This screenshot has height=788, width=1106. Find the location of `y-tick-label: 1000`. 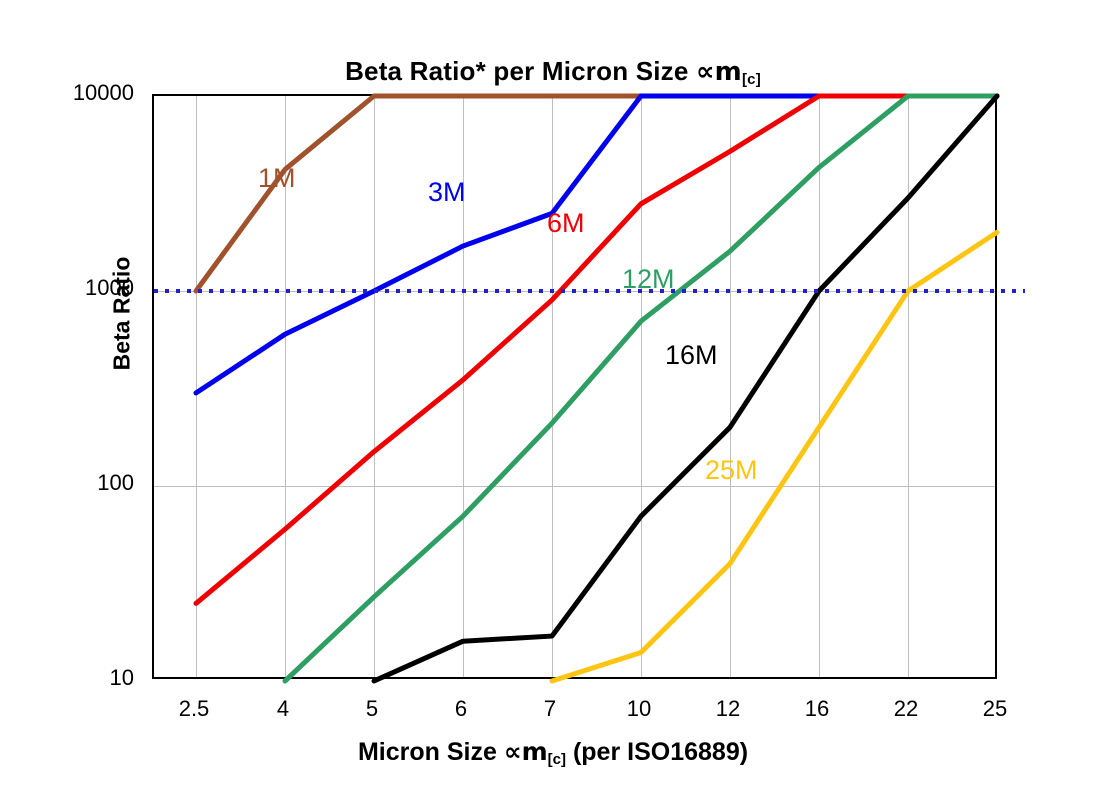

y-tick-label: 1000 is located at coordinates (109, 287).